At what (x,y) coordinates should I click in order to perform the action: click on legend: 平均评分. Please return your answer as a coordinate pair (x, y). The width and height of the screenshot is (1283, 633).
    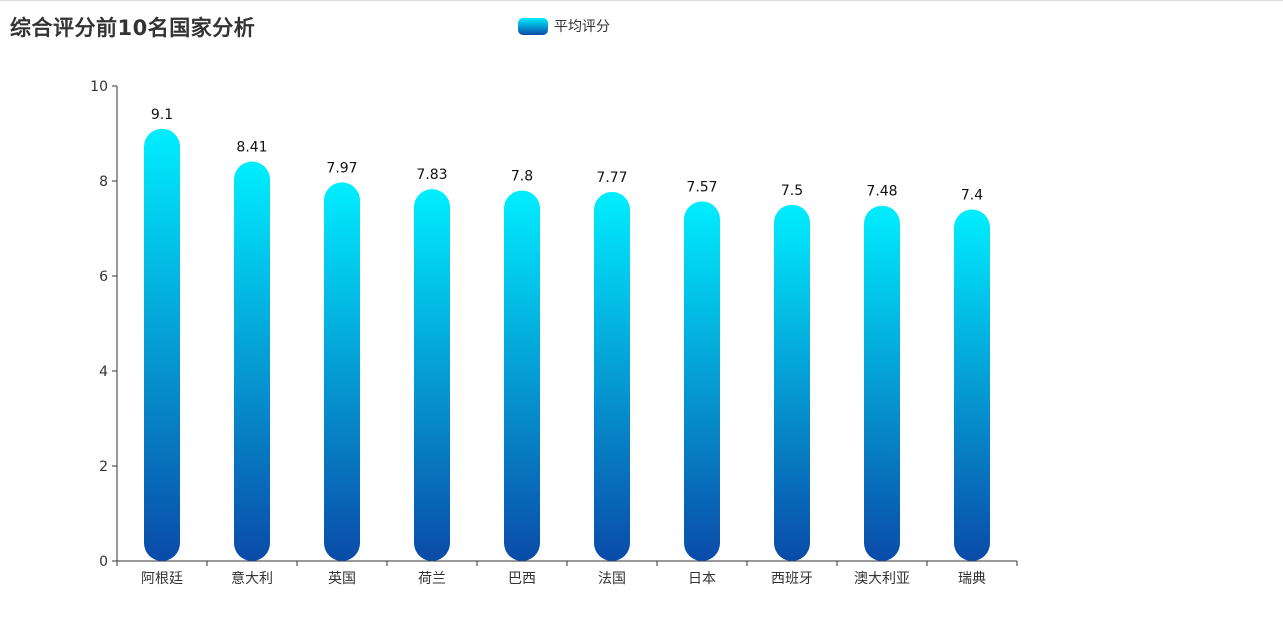
    Looking at the image, I should click on (564, 26).